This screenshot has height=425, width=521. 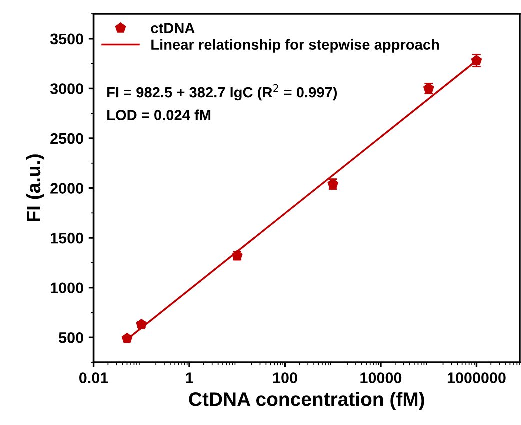 What do you see at coordinates (67, 39) in the screenshot?
I see `y-tick-label: 3500` at bounding box center [67, 39].